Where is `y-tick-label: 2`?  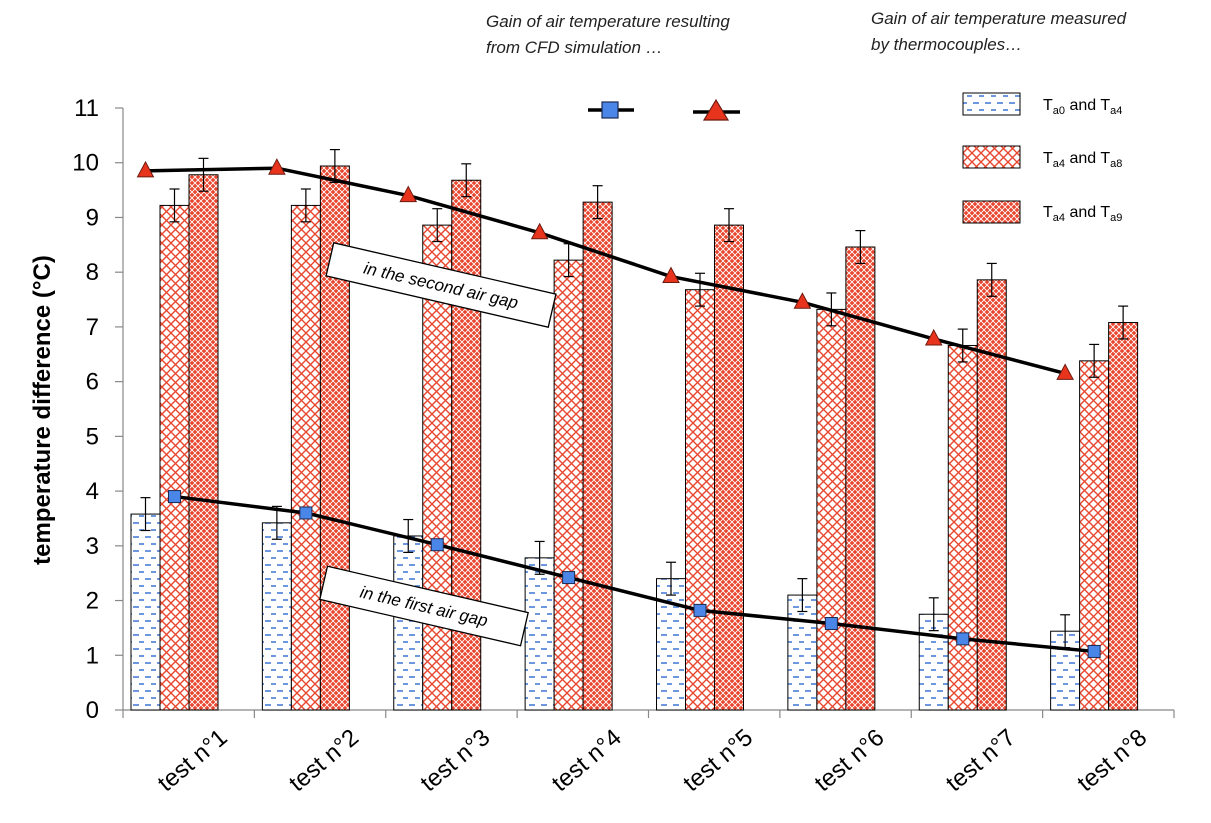 y-tick-label: 2 is located at coordinates (92, 601).